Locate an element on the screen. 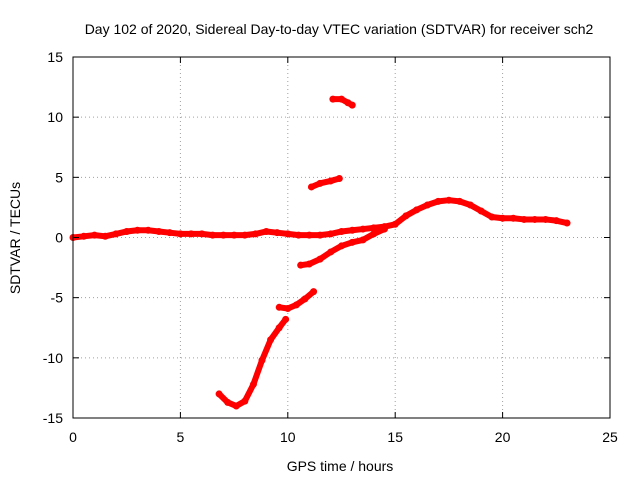 The height and width of the screenshot is (480, 640). x-axis-label: GPS time / hours is located at coordinates (340, 466).